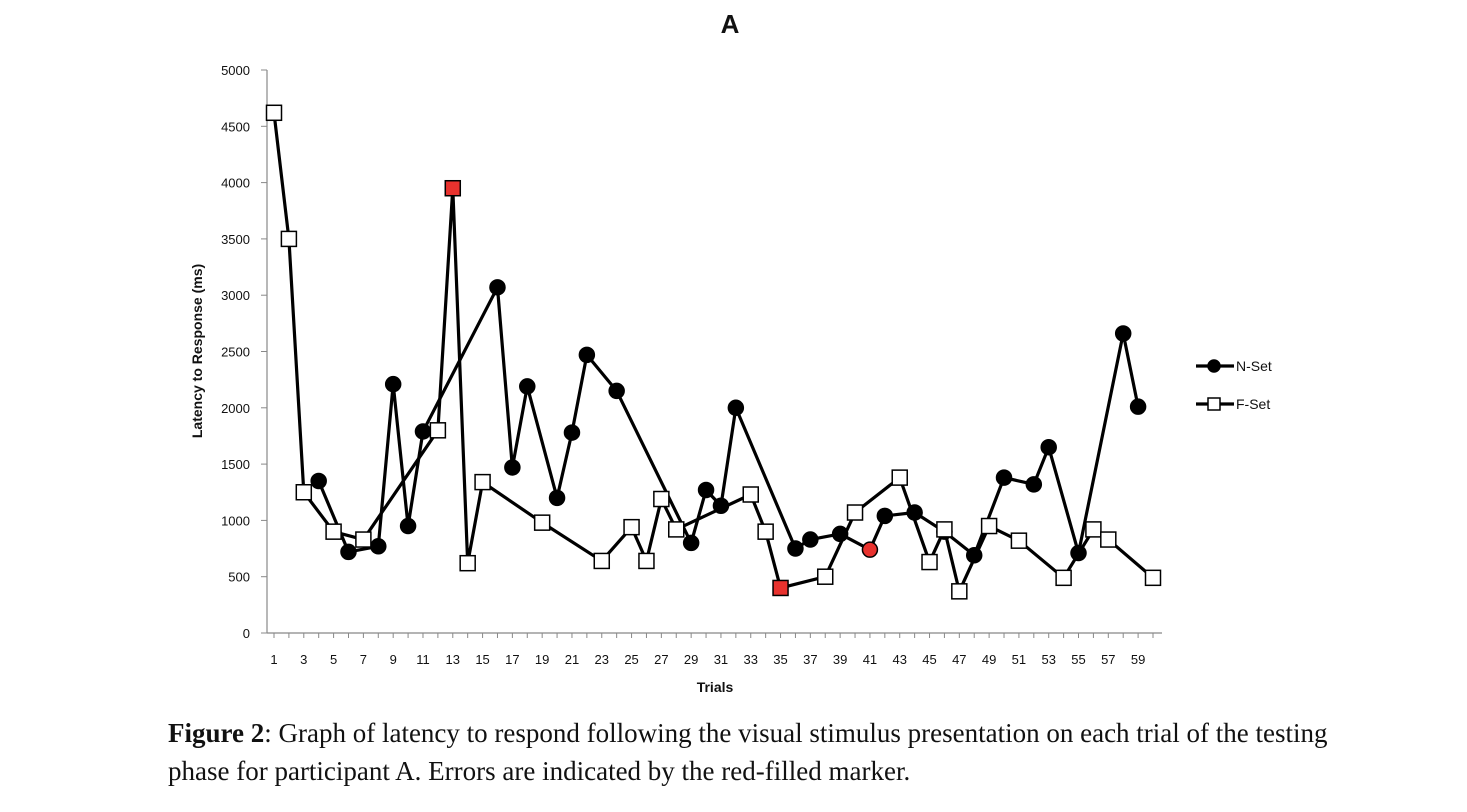  I want to click on x-tick-label: 39, so click(840, 659).